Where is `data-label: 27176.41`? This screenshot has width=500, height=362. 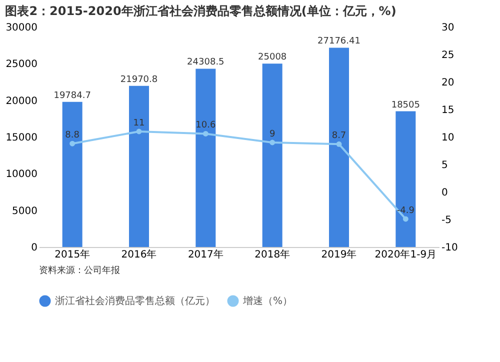 data-label: 27176.41 is located at coordinates (339, 41).